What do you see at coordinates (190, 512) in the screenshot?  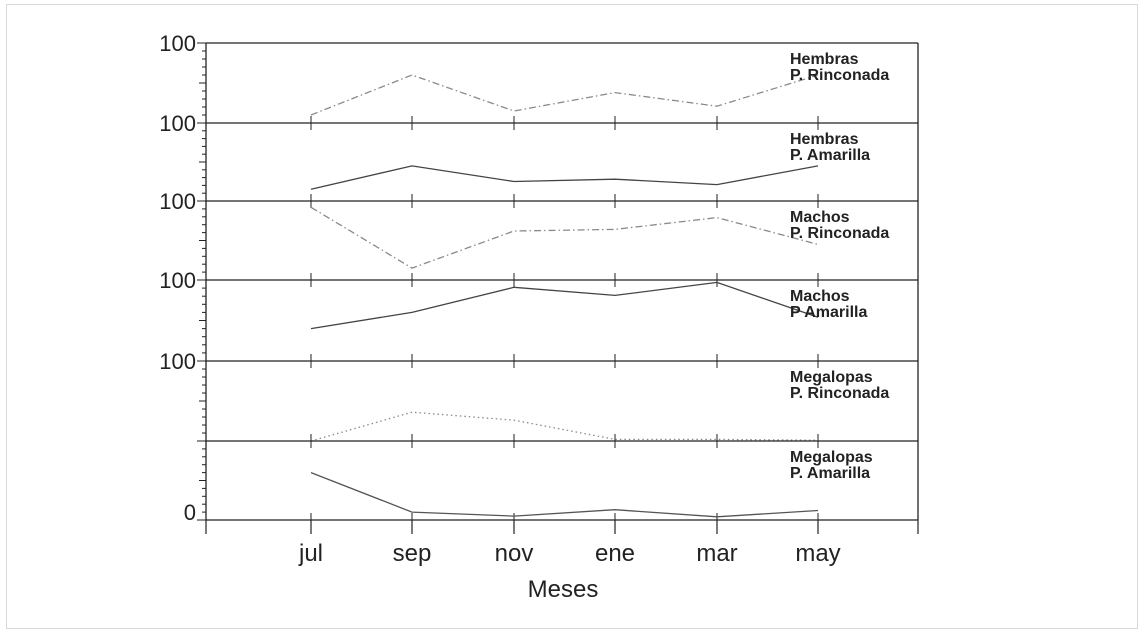 I see `y-tick-label-bottom: 0` at bounding box center [190, 512].